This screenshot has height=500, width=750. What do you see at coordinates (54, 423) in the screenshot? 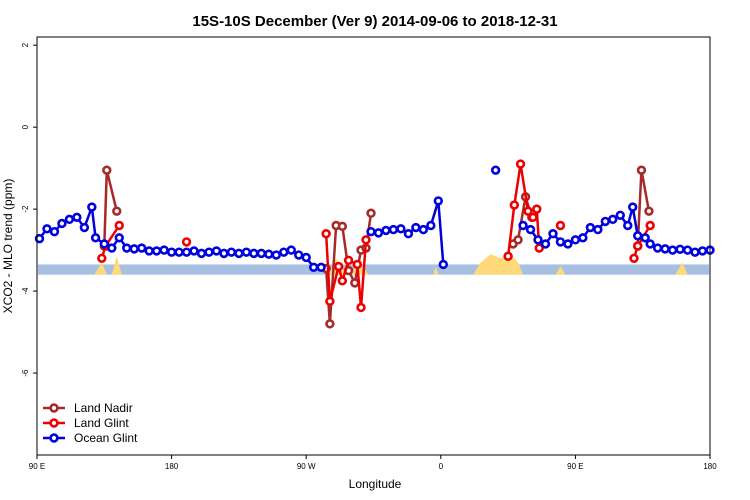
I see `legend-marker-land-glint` at bounding box center [54, 423].